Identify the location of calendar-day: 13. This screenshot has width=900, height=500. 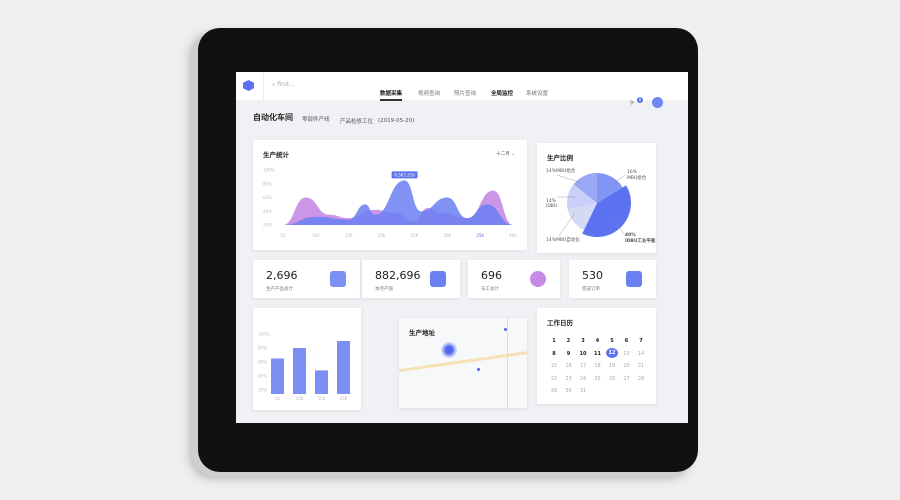
(626, 353).